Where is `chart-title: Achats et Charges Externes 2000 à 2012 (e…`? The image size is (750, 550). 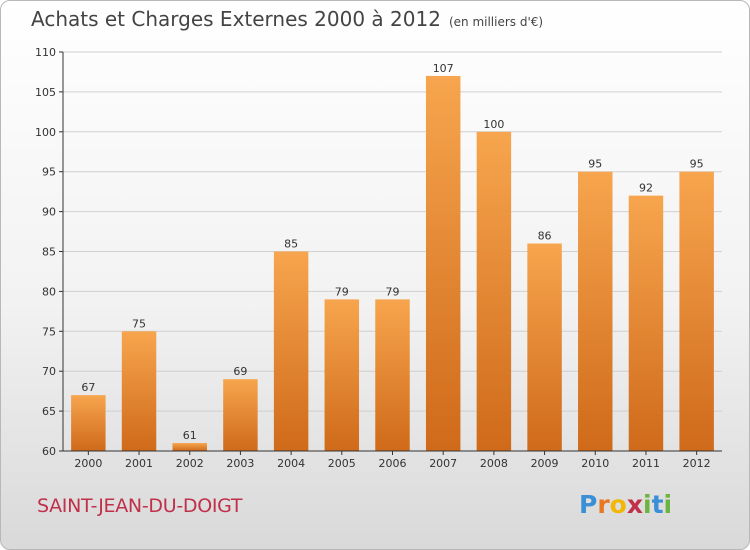
chart-title: Achats et Charges Externes 2000 à 2012 (e… is located at coordinates (287, 19).